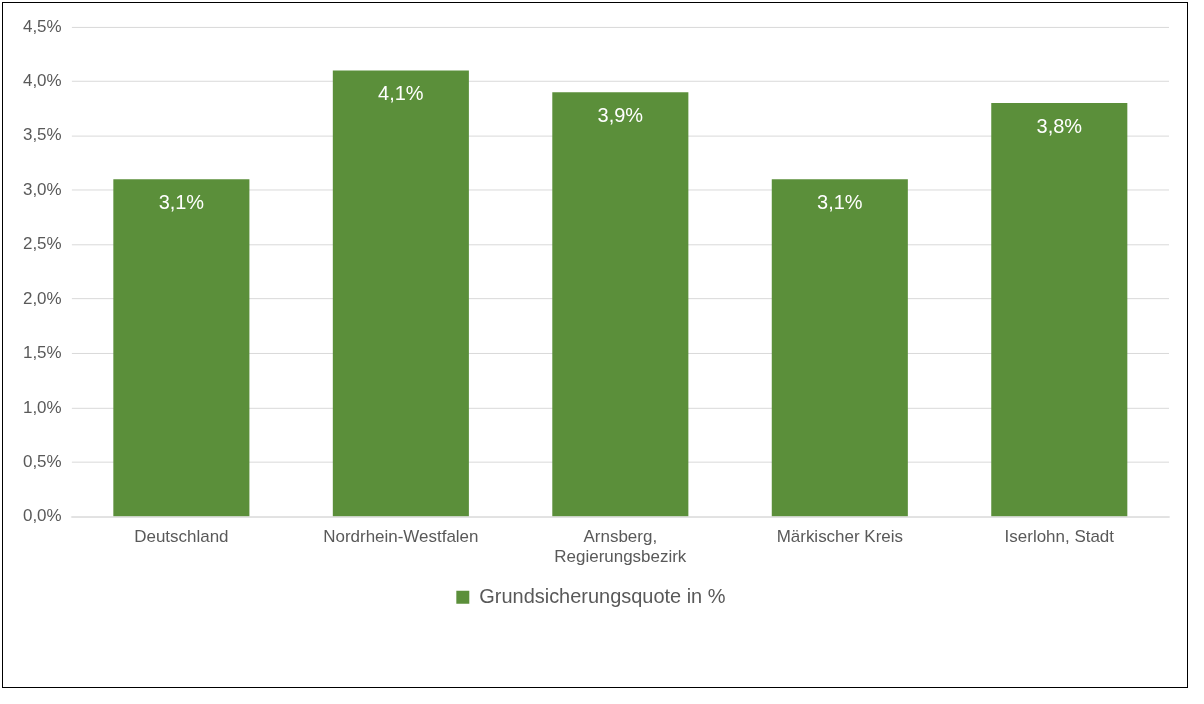  Describe the element at coordinates (401, 536) in the screenshot. I see `x-tick-label: Nordrhein-Westfalen` at that location.